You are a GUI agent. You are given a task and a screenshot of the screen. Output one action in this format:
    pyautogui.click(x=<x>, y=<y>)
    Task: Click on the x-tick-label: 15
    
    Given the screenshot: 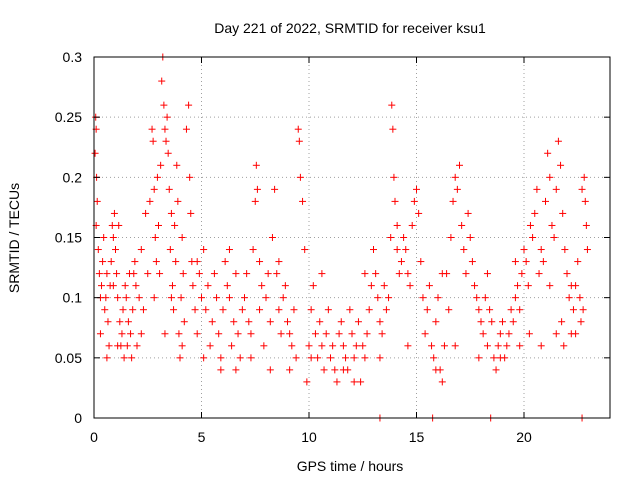 What is the action you would take?
    pyautogui.click(x=417, y=437)
    